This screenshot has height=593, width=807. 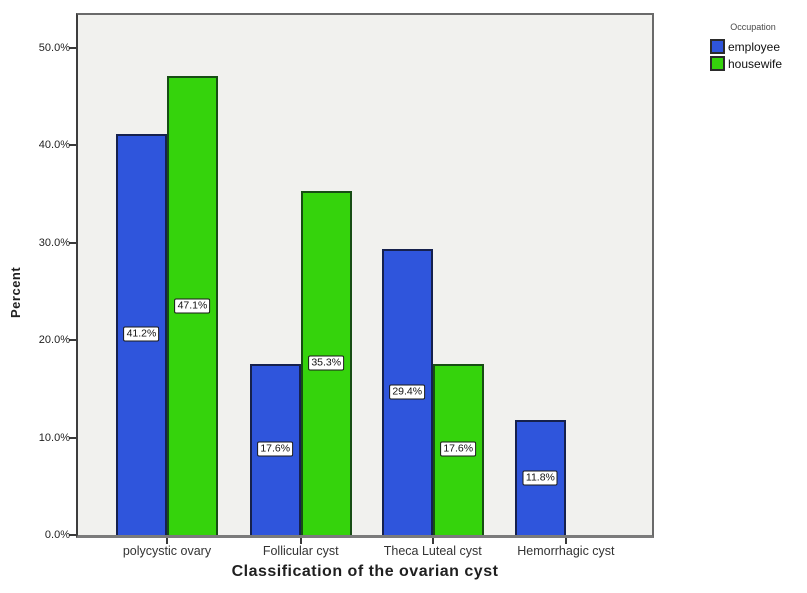 I want to click on legend-label-housewife: housewife, so click(x=755, y=63).